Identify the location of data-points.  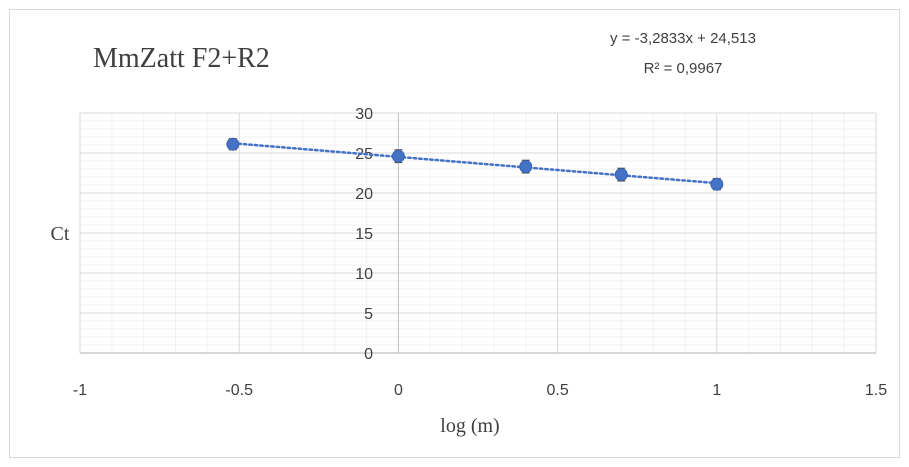
(475, 164).